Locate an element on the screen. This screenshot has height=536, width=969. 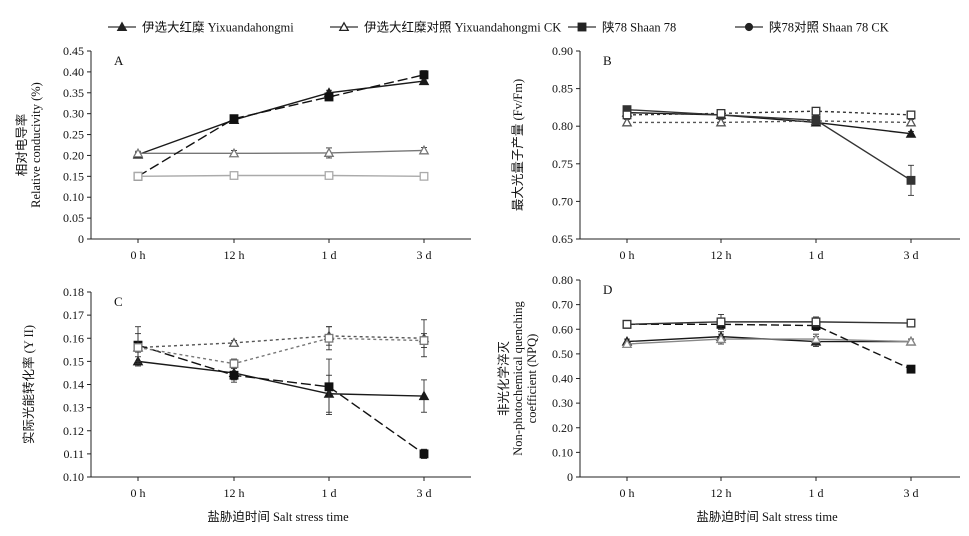
legend-label: 陕78对照 Shaan 78 CK is located at coordinates (829, 27).